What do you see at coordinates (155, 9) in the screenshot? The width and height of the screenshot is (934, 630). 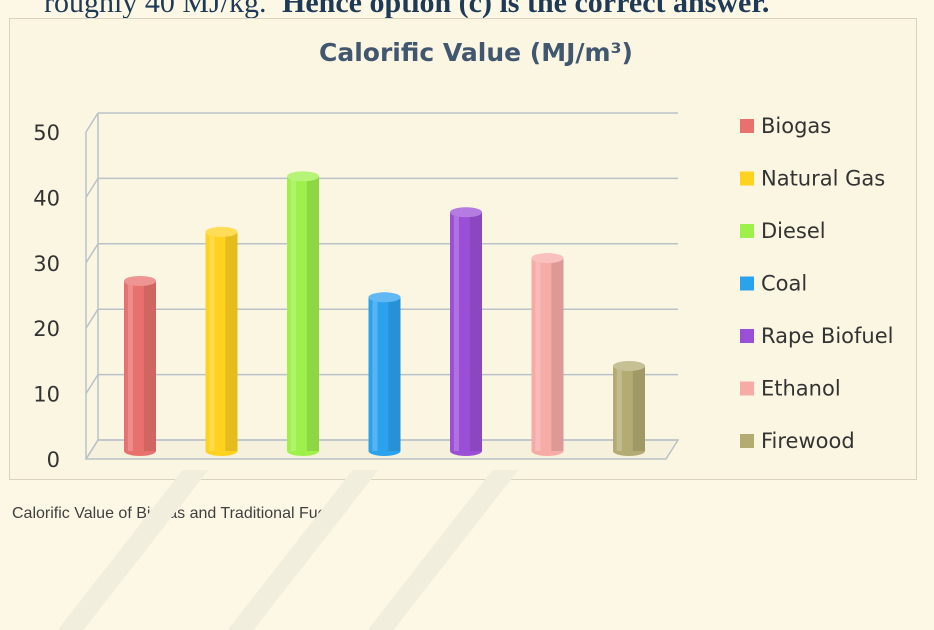 I see `context-text-plain: roughly 40 MJ/kg.` at bounding box center [155, 9].